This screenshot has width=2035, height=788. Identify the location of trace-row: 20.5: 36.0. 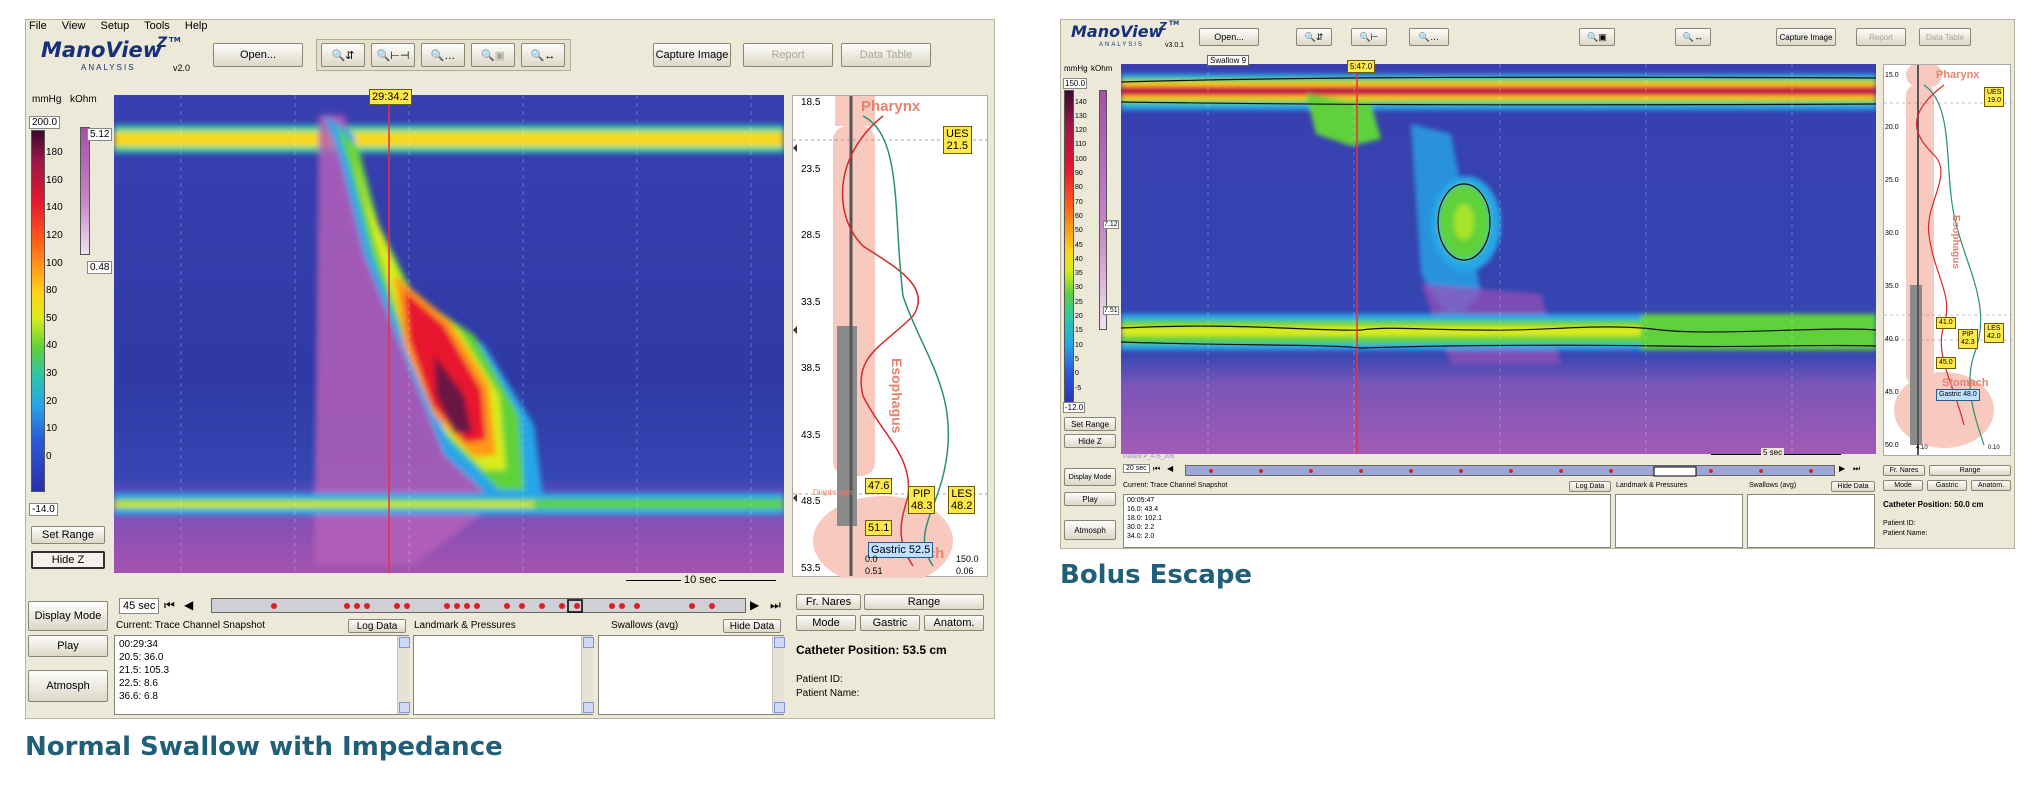
(141, 657).